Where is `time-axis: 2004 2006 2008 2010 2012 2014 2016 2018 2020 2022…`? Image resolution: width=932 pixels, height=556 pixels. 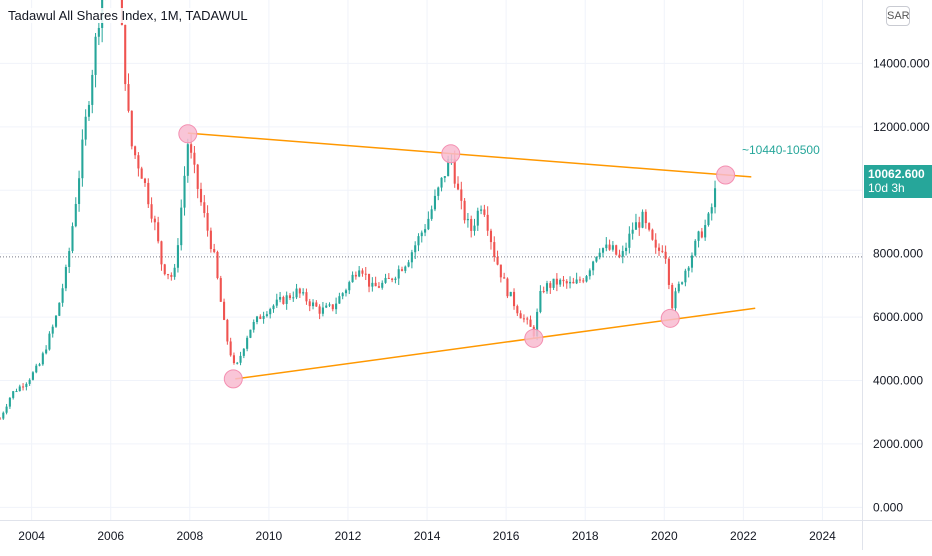
time-axis: 2004 2006 2008 2010 2012 2014 2016 2018 2020 2022… is located at coordinates (427, 536).